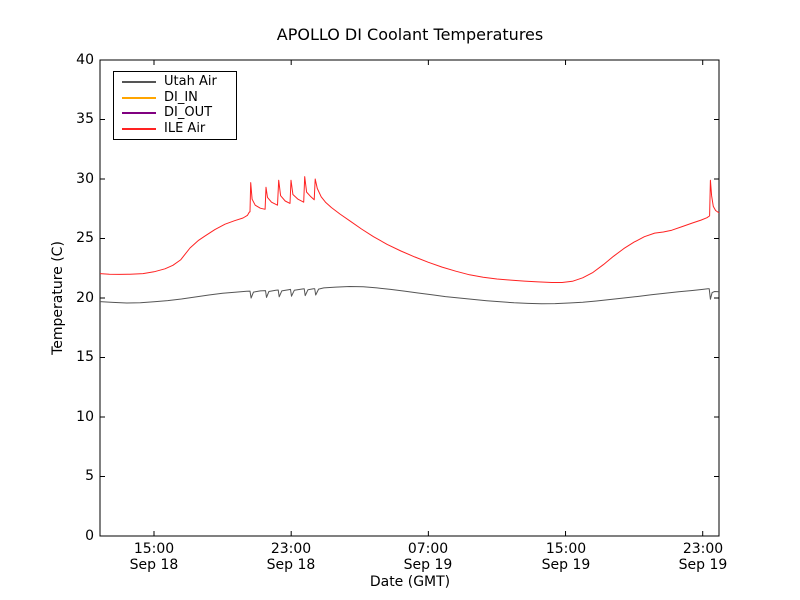  What do you see at coordinates (85, 119) in the screenshot?
I see `y-tick-label-35: 35` at bounding box center [85, 119].